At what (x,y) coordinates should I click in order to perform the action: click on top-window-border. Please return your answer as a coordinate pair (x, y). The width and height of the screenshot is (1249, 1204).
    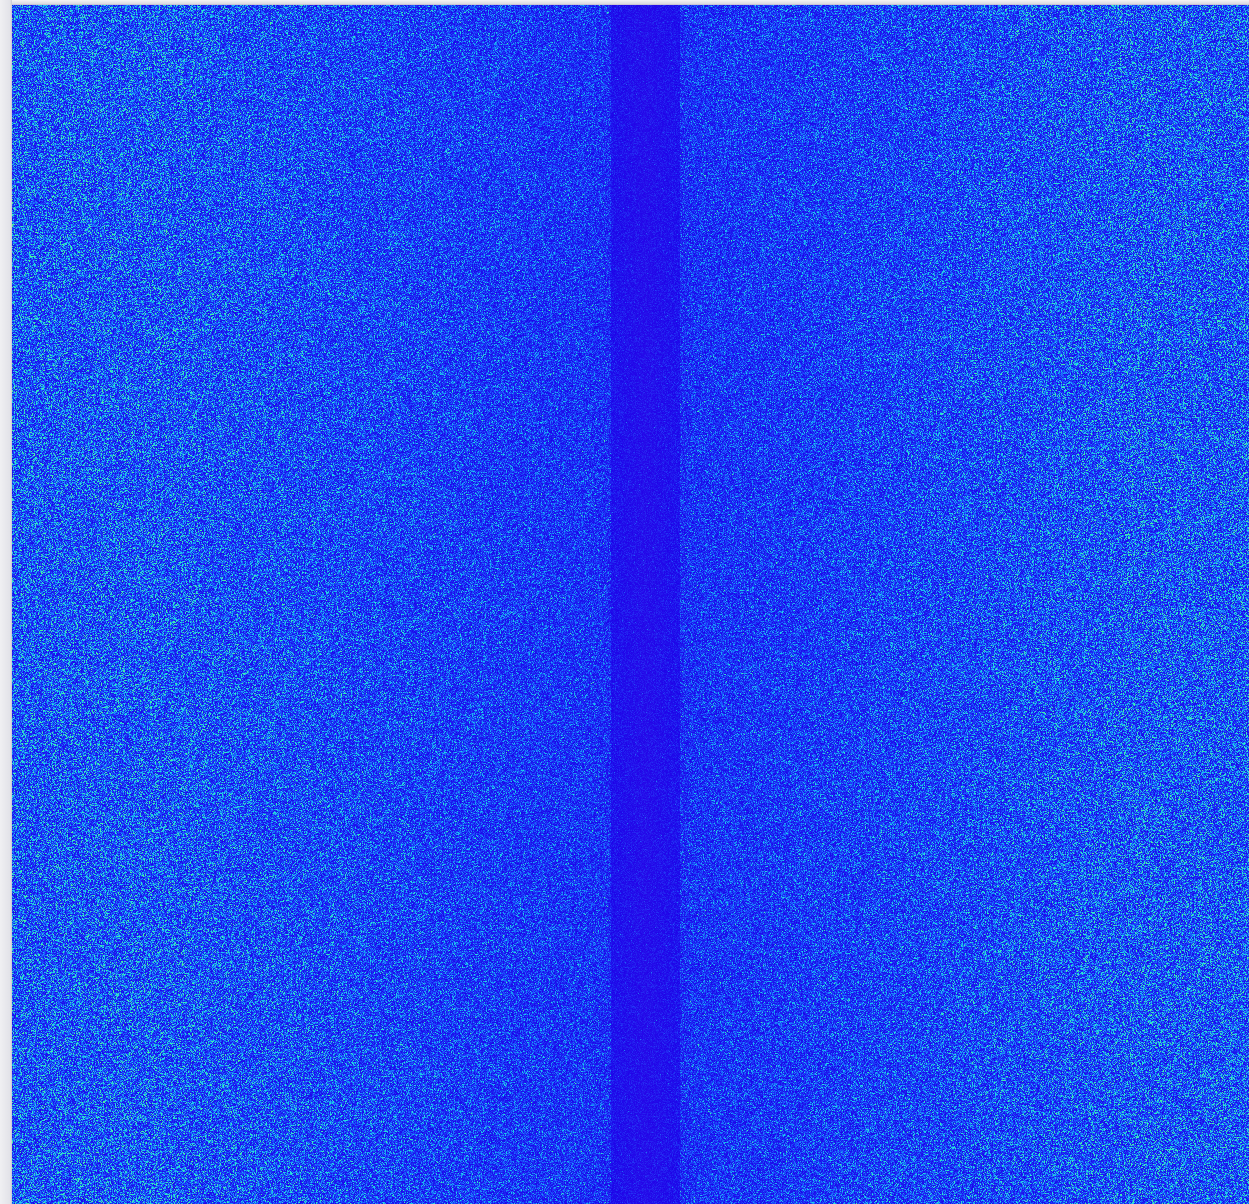
    Looking at the image, I should click on (630, 2).